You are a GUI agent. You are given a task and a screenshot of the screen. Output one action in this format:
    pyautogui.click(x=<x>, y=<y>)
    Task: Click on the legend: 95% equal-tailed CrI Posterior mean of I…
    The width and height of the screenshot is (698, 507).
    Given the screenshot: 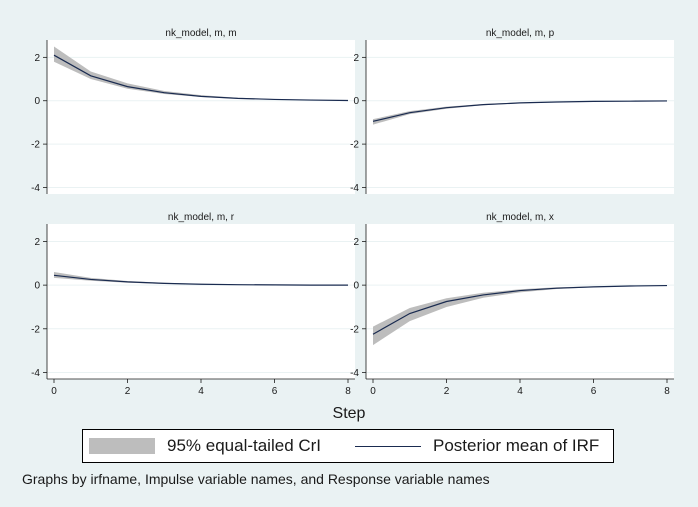 What is the action you would take?
    pyautogui.click(x=348, y=446)
    